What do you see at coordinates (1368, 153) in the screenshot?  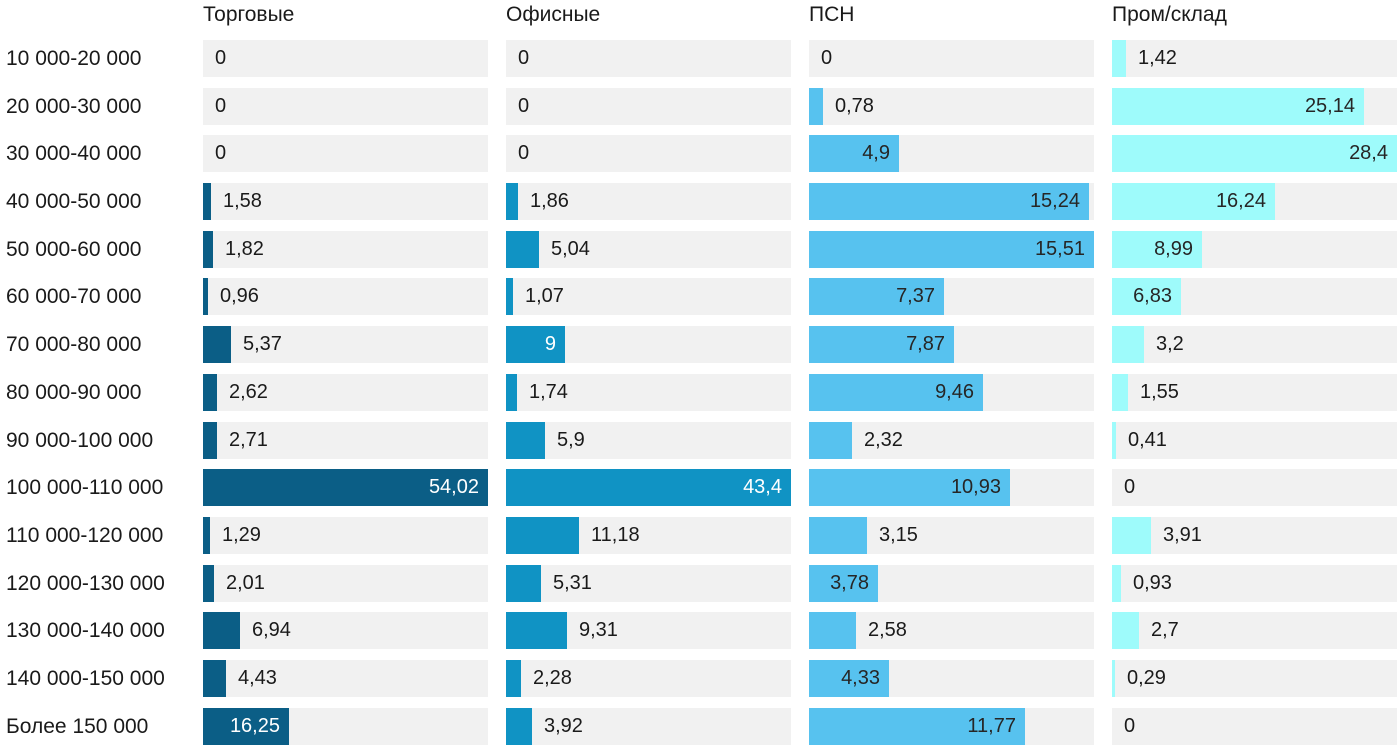 I see `value-label: 28,4` at bounding box center [1368, 153].